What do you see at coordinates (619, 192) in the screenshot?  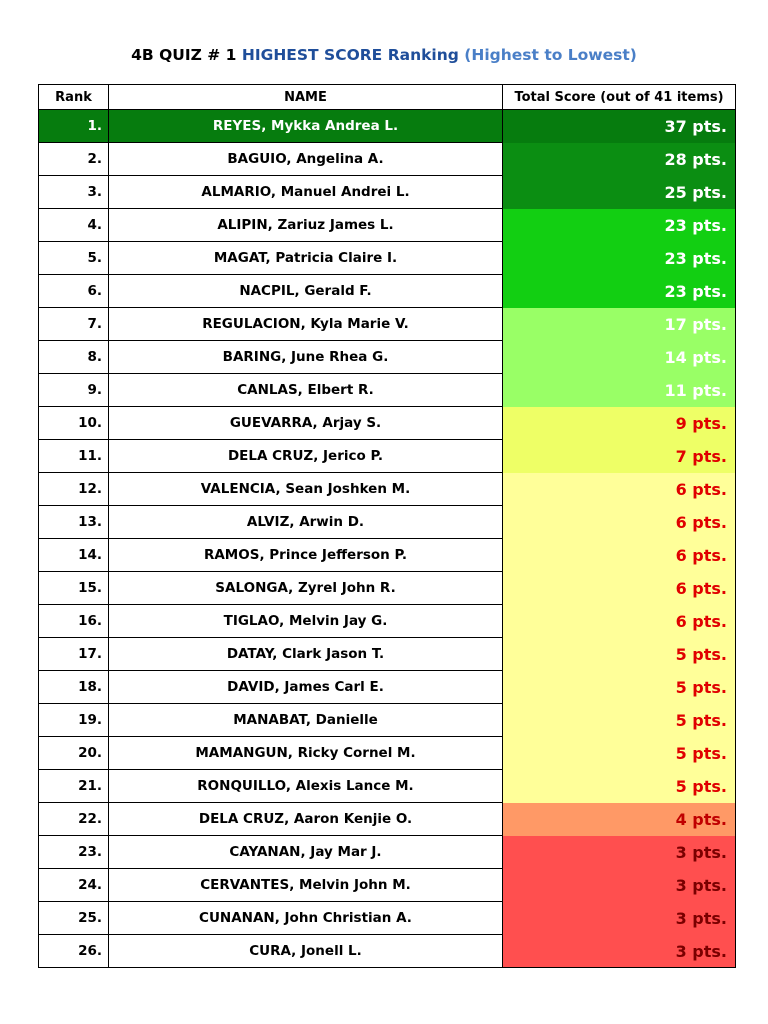 I see `score-cell: 25 pts.` at bounding box center [619, 192].